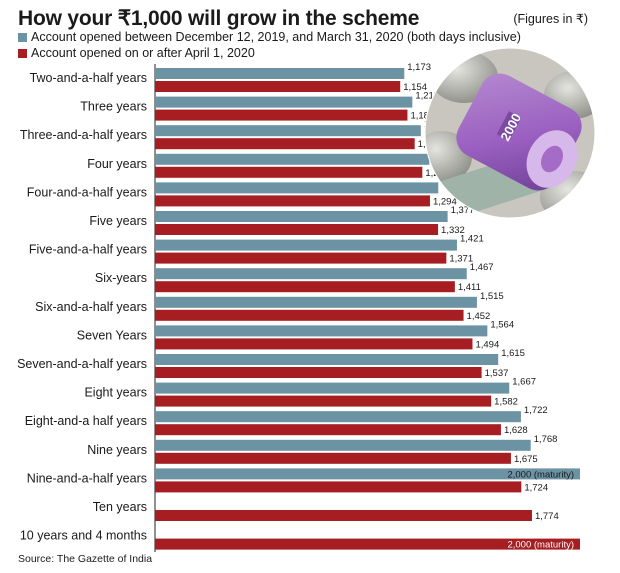 Image resolution: width=620 pixels, height=573 pixels. I want to click on category-label: Three-and-a-half years, so click(83, 135).